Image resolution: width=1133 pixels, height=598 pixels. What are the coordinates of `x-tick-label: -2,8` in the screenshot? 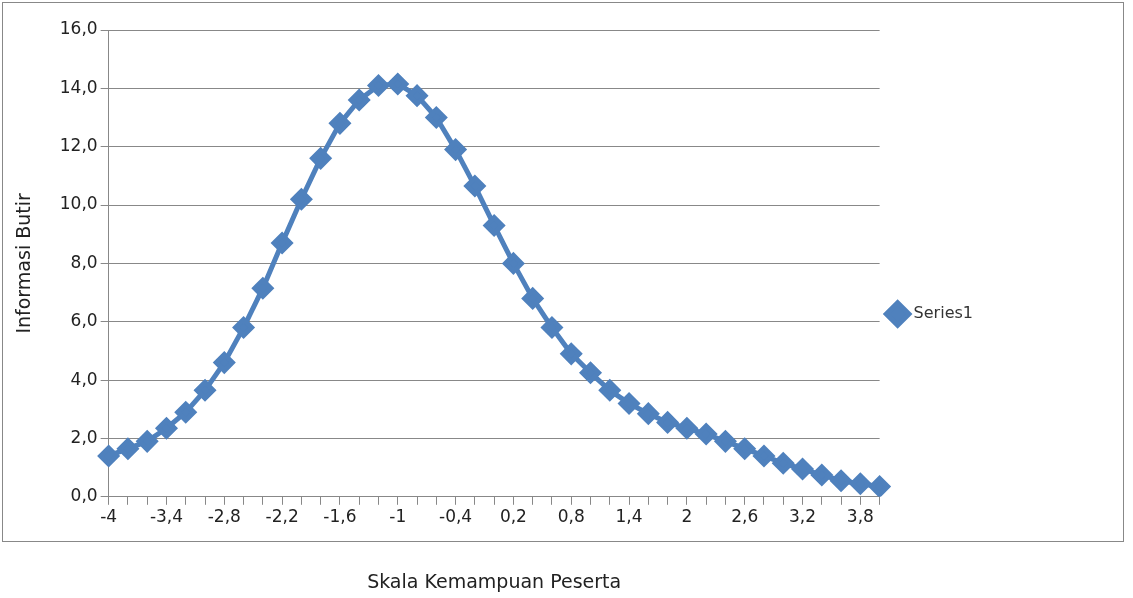 It's located at (224, 516).